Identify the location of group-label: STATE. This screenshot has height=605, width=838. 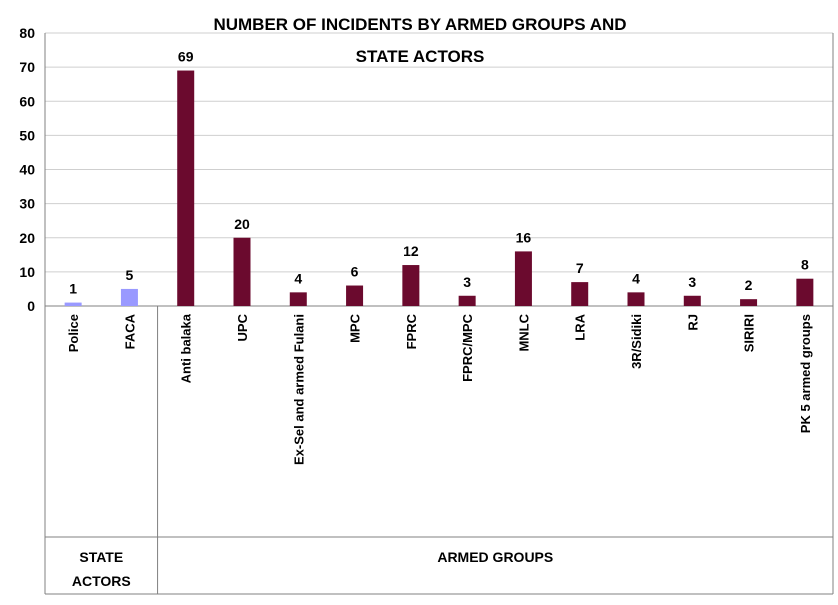
(101, 557).